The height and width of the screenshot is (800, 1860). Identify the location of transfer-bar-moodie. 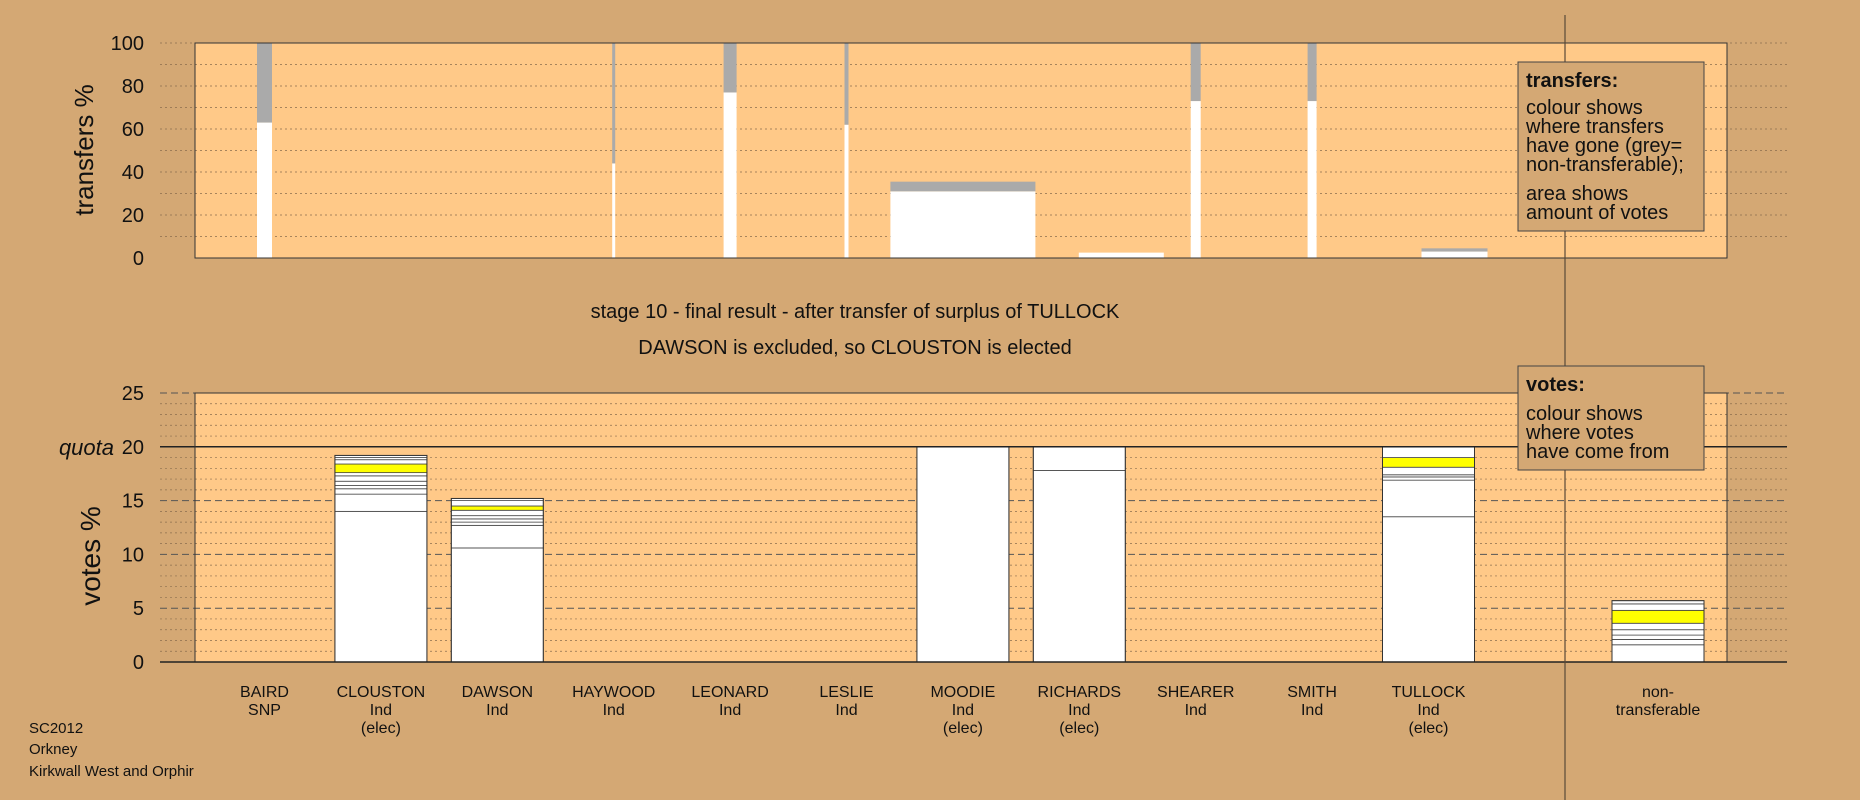
(963, 224).